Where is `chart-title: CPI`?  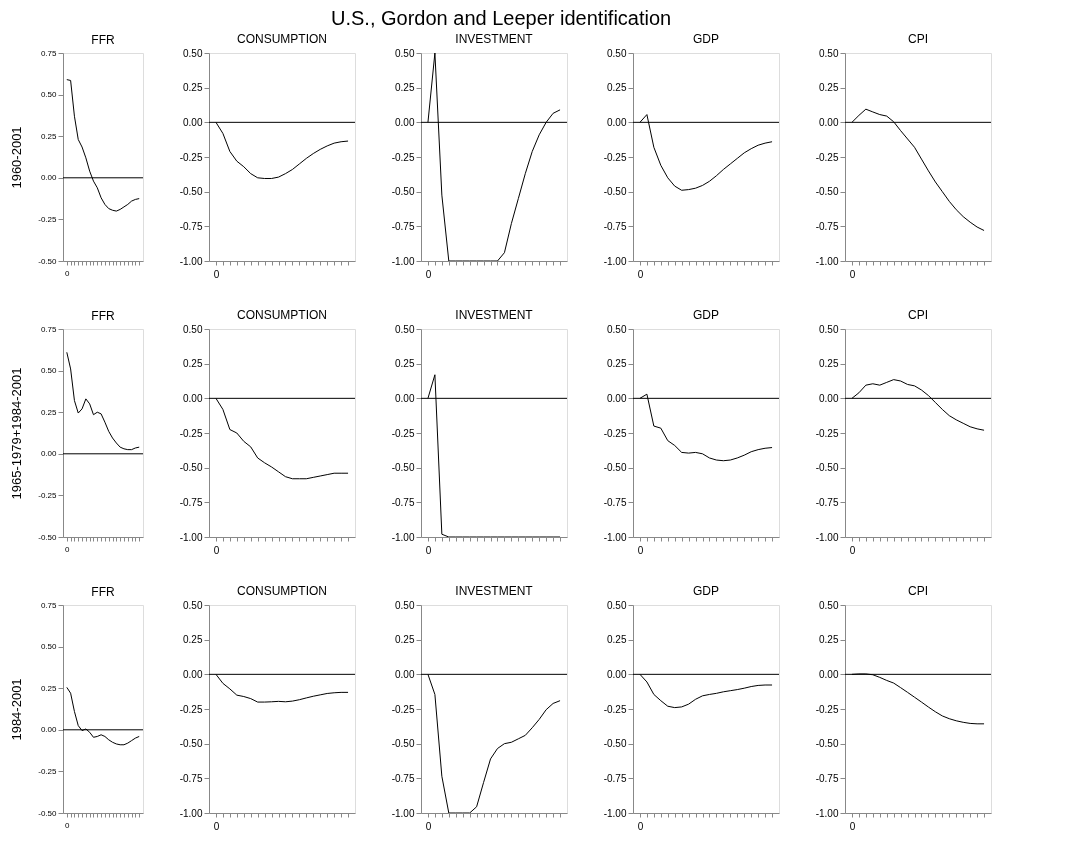 chart-title: CPI is located at coordinates (918, 591).